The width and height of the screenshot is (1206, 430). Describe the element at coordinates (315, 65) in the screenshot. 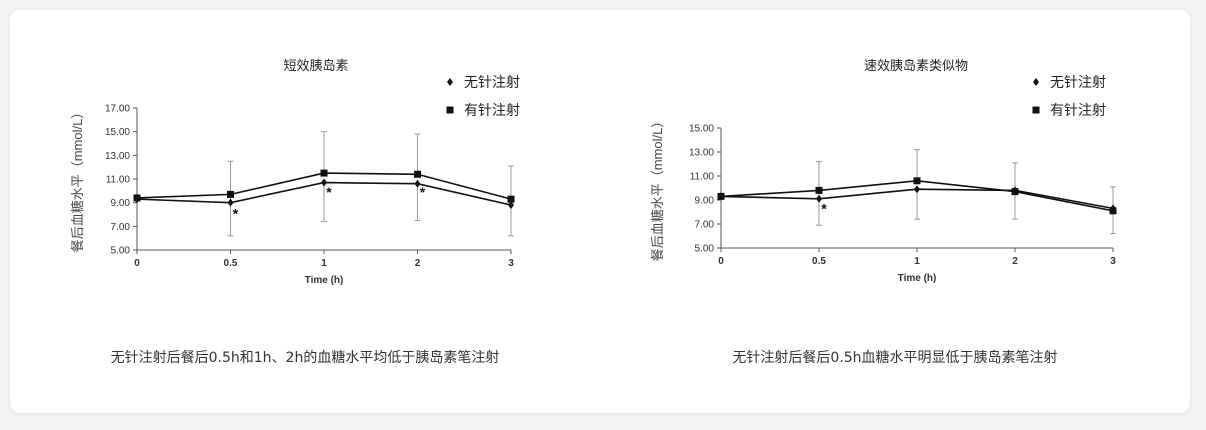

I see `chart-title: 短效胰岛素` at that location.